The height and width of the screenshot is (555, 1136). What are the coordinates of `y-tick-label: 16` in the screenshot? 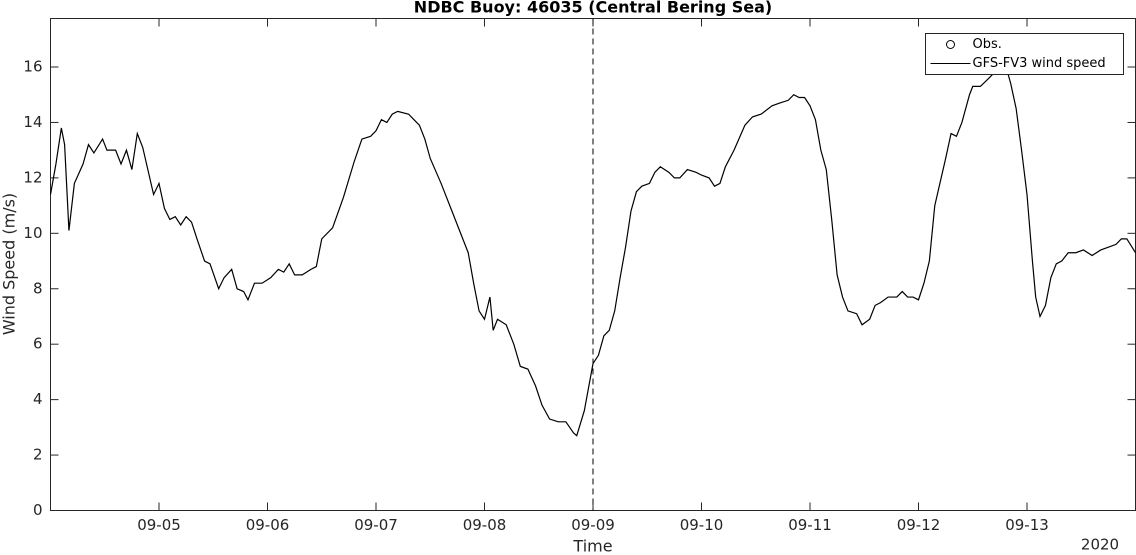 It's located at (32, 67).